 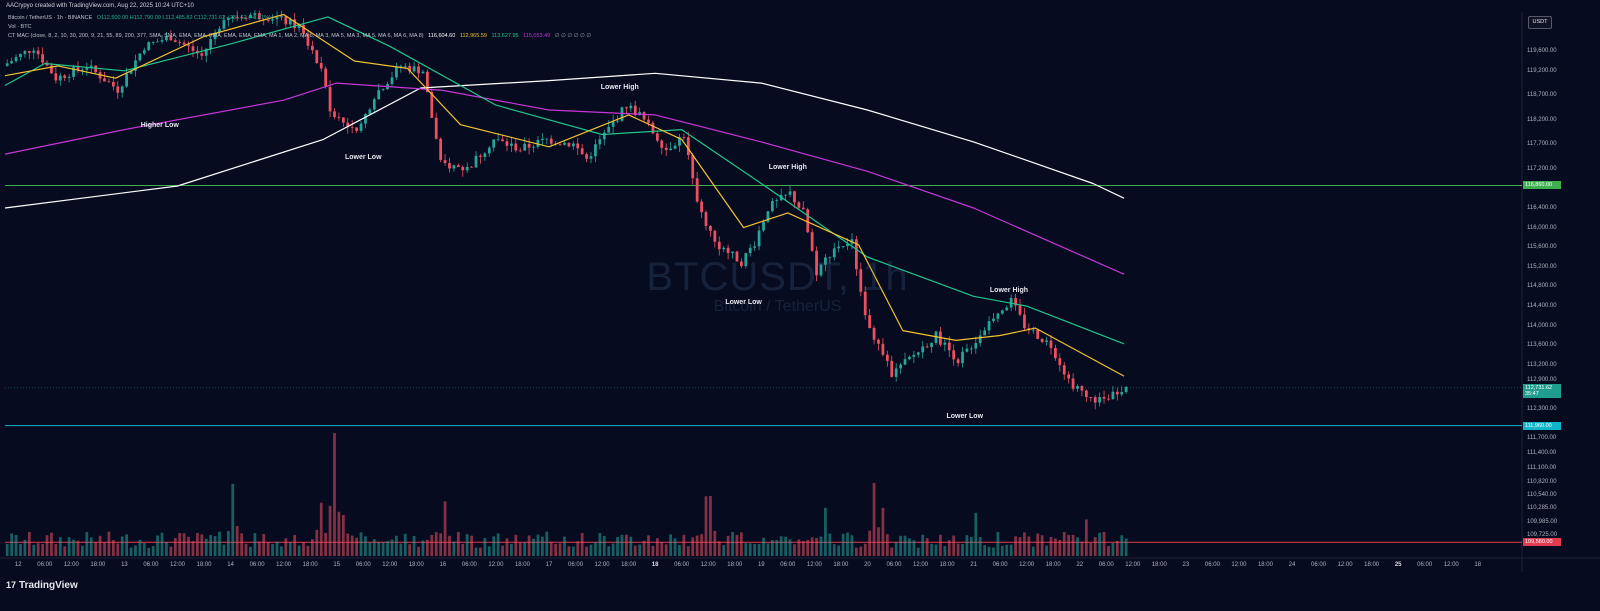 What do you see at coordinates (48, 585) in the screenshot?
I see `brand-name: TradingView` at bounding box center [48, 585].